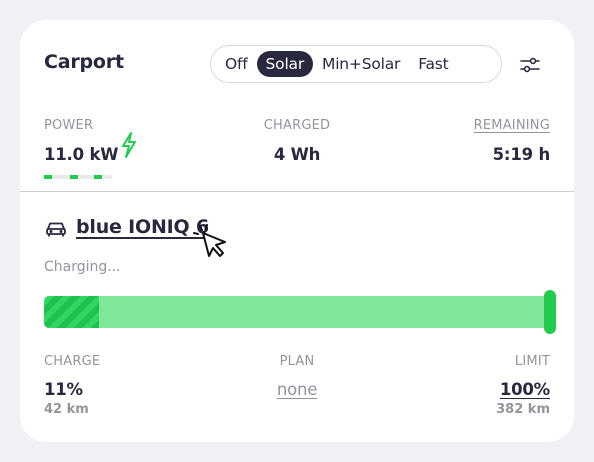 This screenshot has width=594, height=462. Describe the element at coordinates (524, 389) in the screenshot. I see `limit-value-link: 100%` at that location.